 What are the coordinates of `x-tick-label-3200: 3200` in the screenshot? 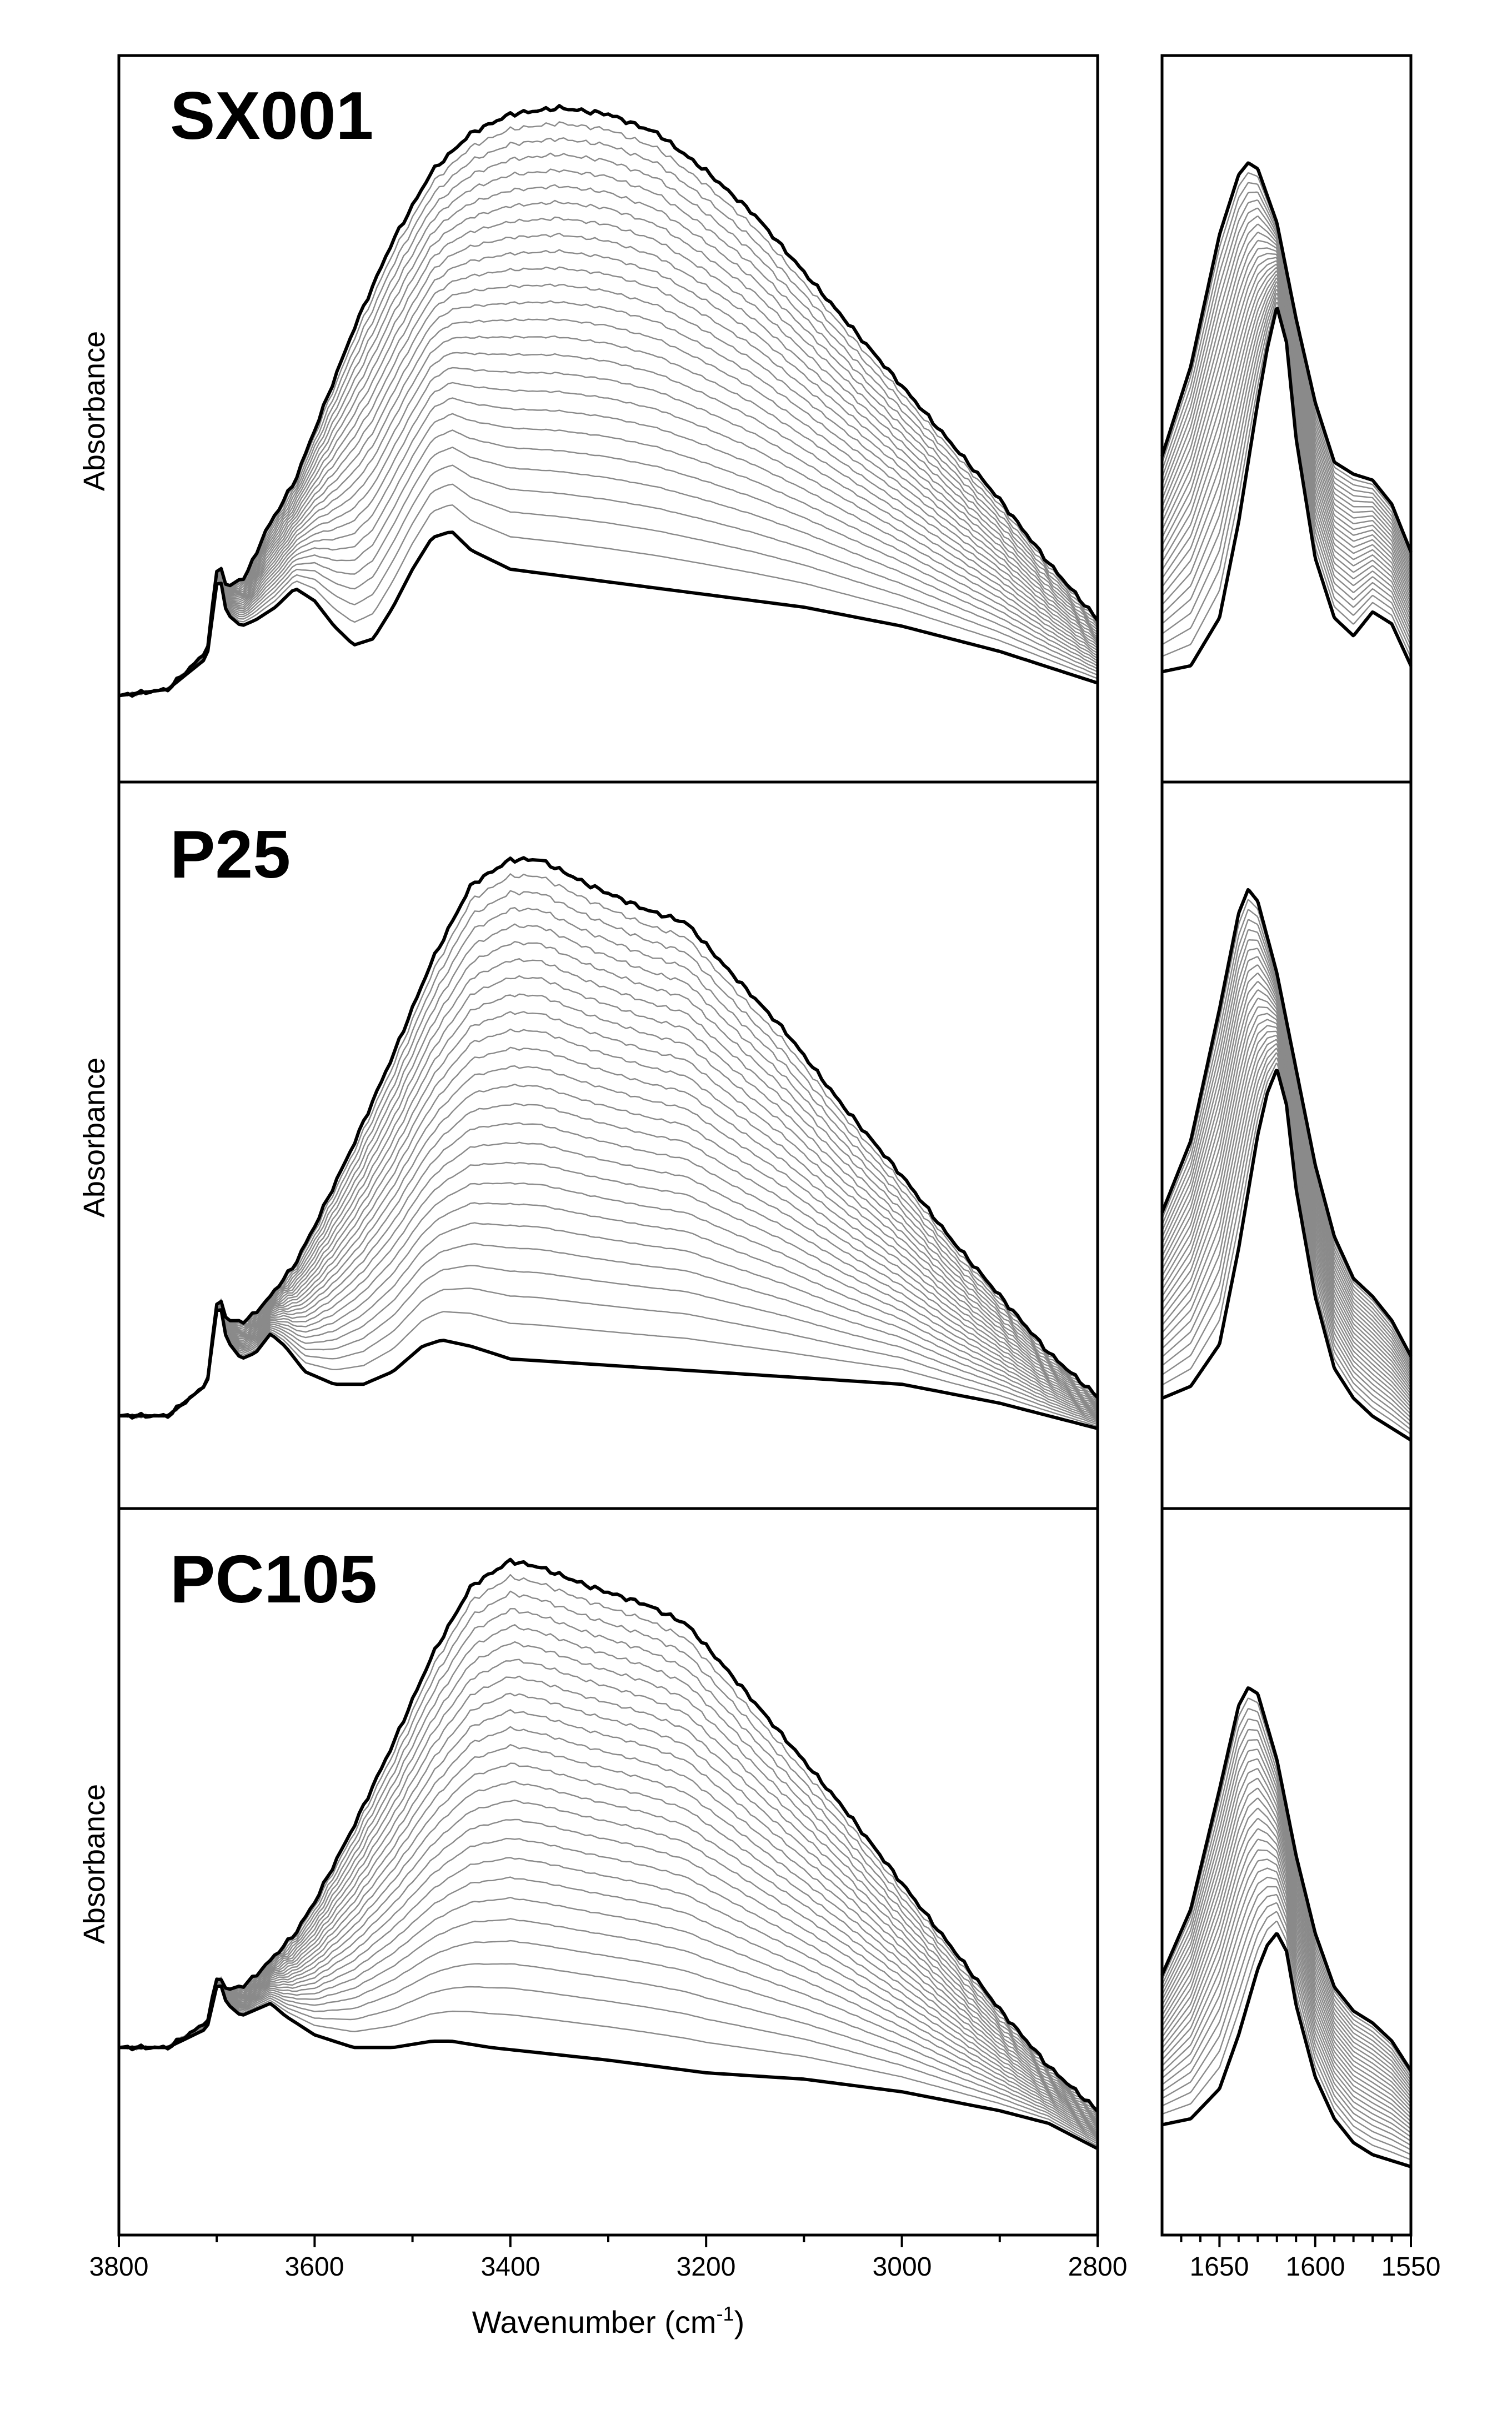 It's located at (706, 2267).